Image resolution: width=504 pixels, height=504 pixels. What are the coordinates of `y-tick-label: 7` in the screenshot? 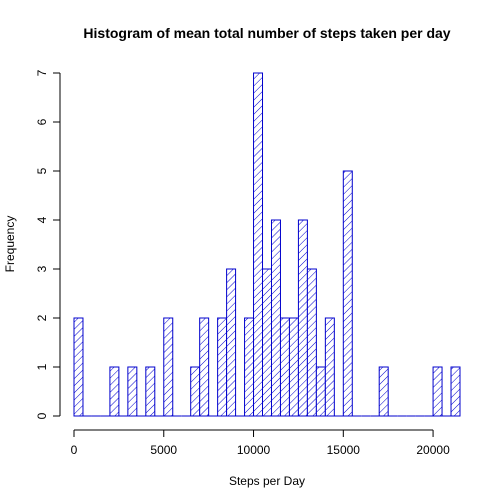 It's located at (42, 72).